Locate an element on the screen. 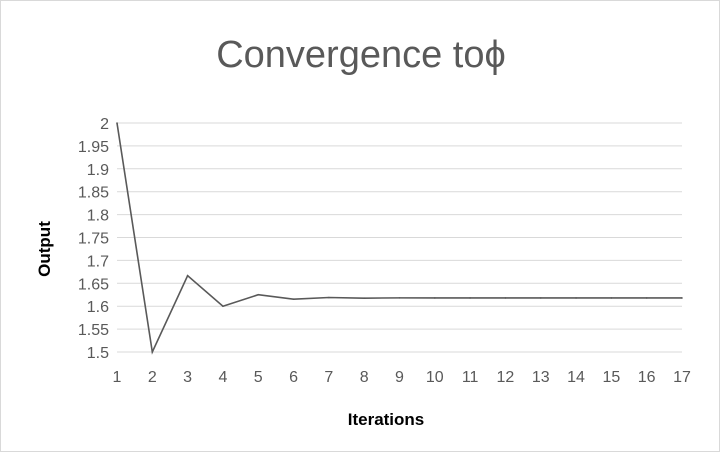 This screenshot has height=453, width=720. x-tick-label: 7 is located at coordinates (328, 377).